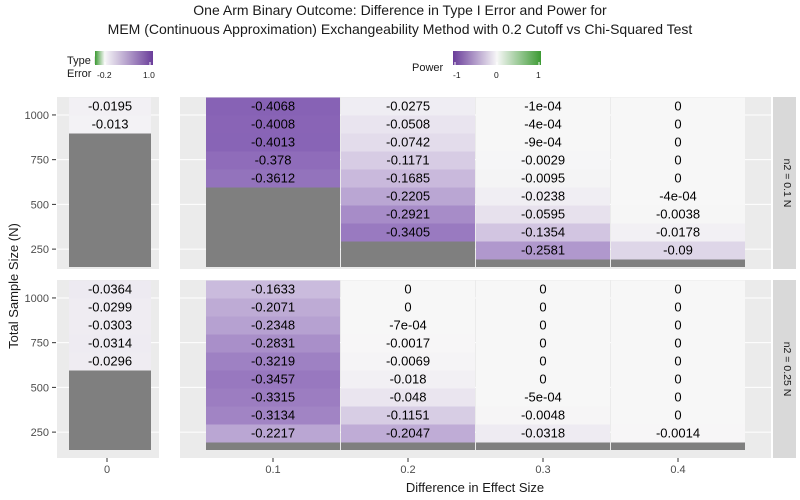 This screenshot has width=800, height=500. Describe the element at coordinates (408, 196) in the screenshot. I see `power-0-col1-cell-label: -0.2205` at that location.